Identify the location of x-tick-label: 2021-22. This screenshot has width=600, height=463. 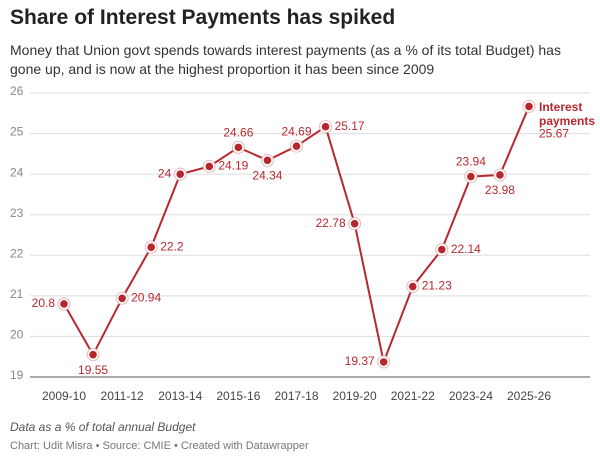
(413, 396).